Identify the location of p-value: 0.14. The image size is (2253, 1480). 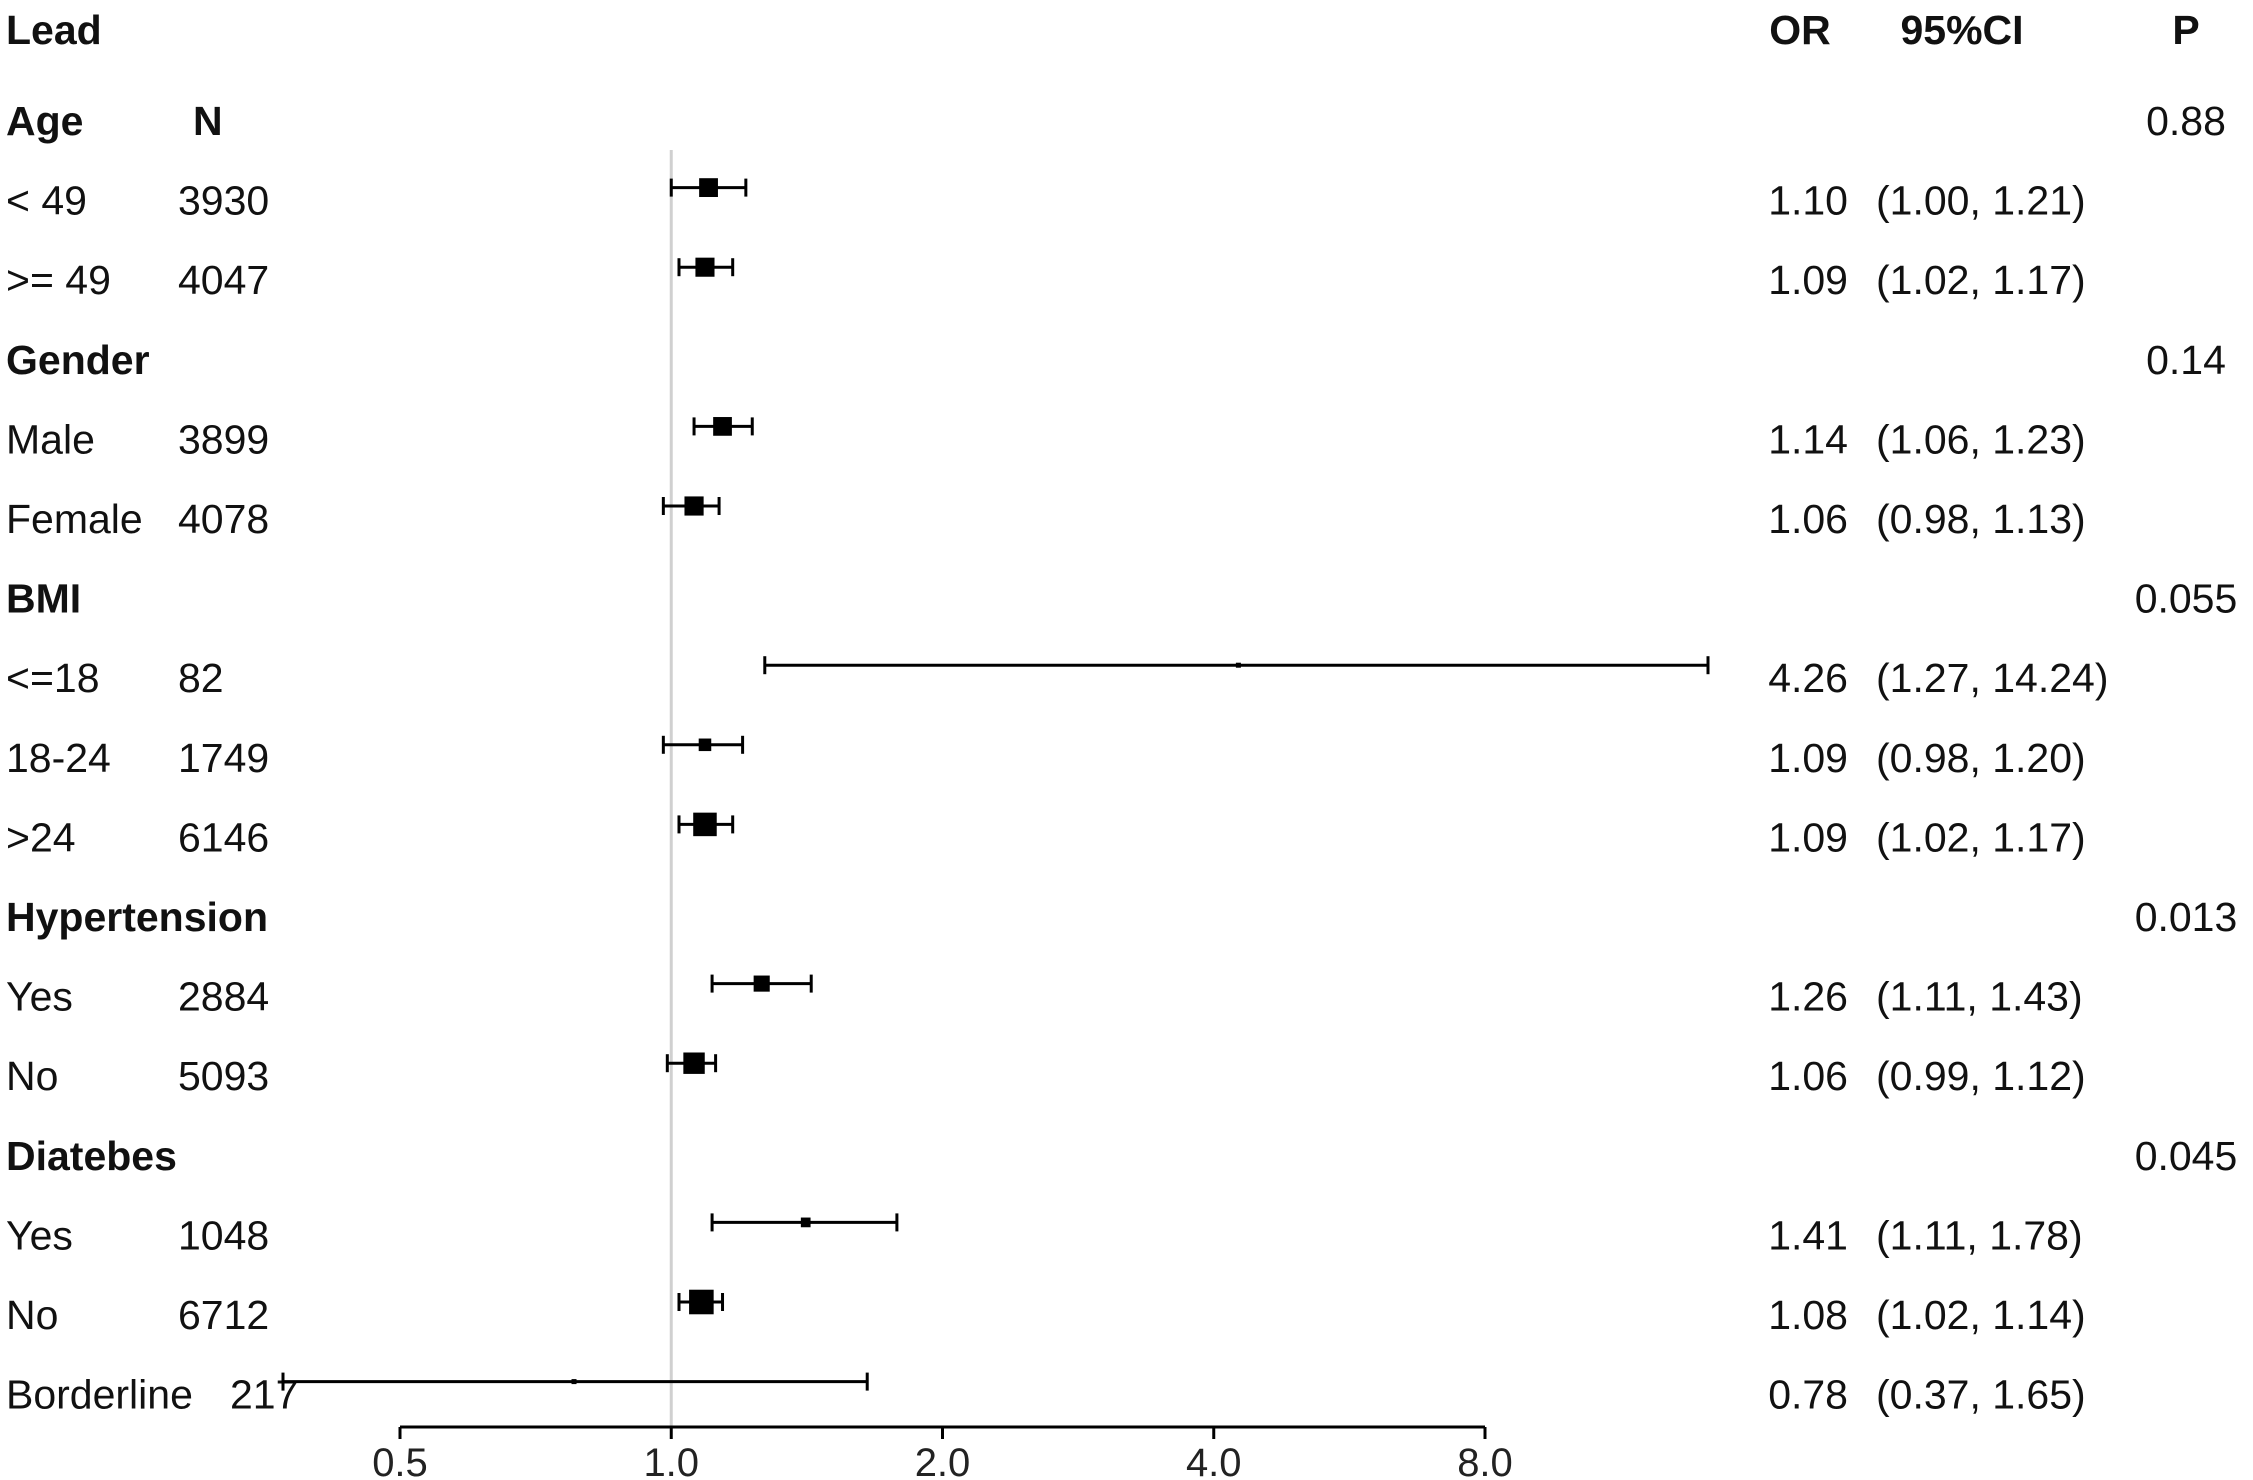
(2186, 360).